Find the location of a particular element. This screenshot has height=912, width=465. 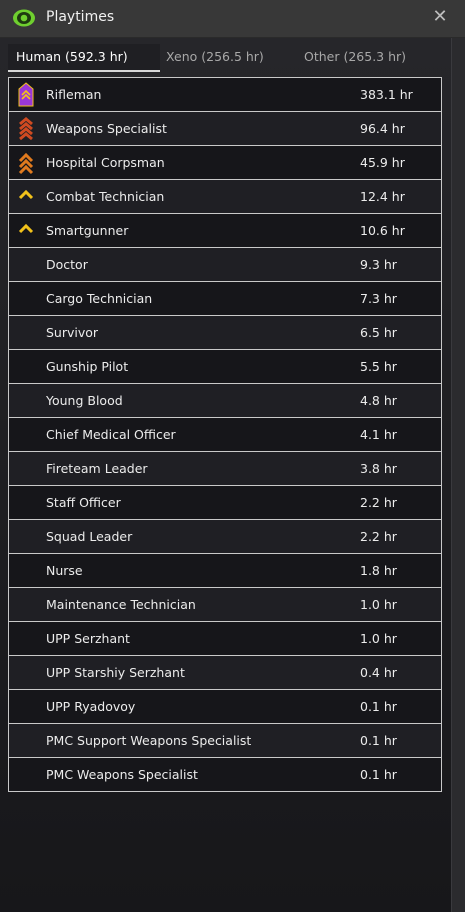

role-hours: 4.1 hr is located at coordinates (378, 434).